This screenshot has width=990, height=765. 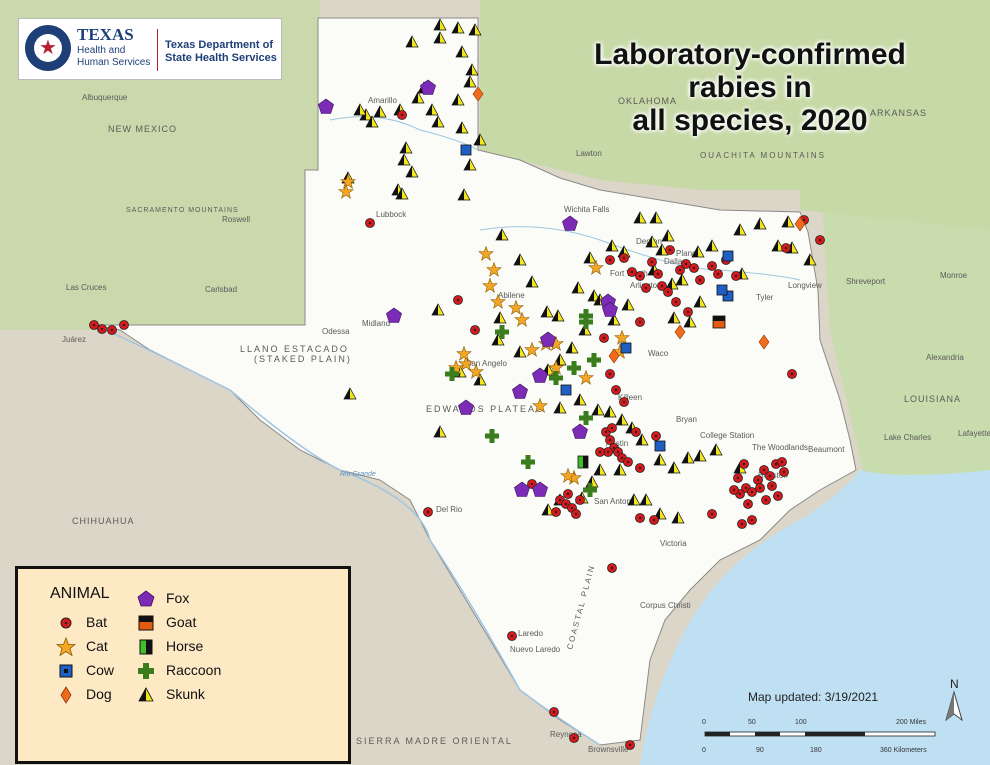 I want to click on legend-label: Horse, so click(x=185, y=646).